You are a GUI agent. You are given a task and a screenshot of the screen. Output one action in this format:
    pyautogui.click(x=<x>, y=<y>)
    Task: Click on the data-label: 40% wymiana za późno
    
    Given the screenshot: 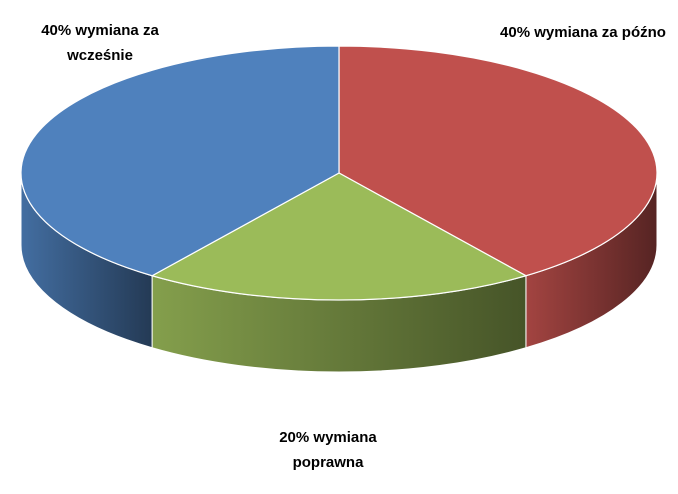 What is the action you would take?
    pyautogui.click(x=583, y=32)
    